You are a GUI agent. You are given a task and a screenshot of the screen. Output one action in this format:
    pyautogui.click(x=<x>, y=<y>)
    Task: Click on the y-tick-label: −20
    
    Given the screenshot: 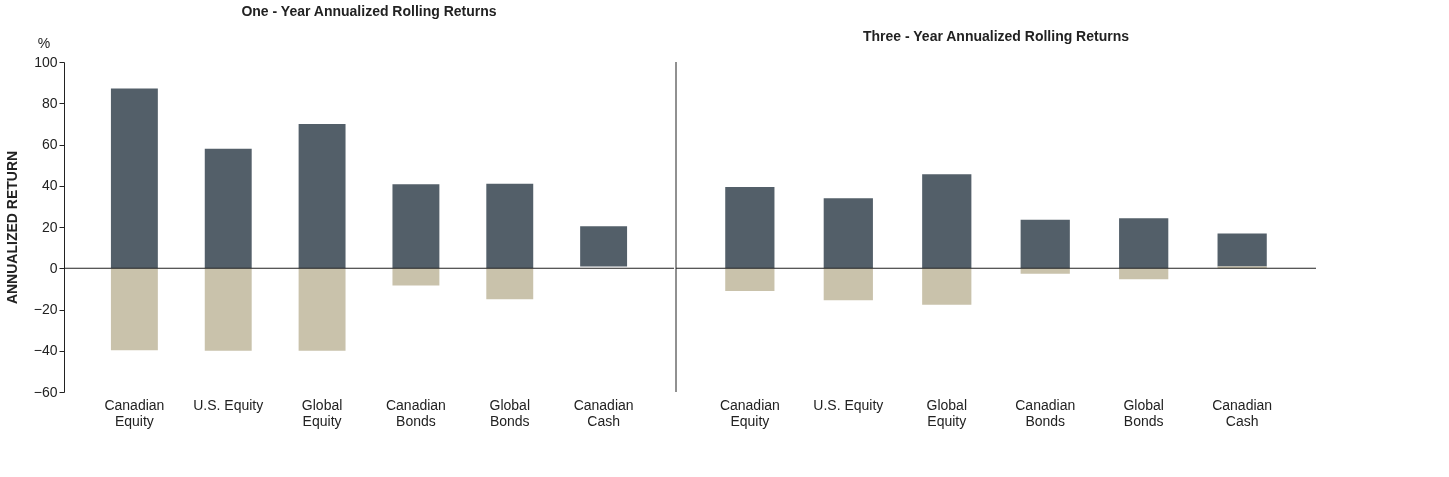 What is the action you would take?
    pyautogui.click(x=45, y=309)
    